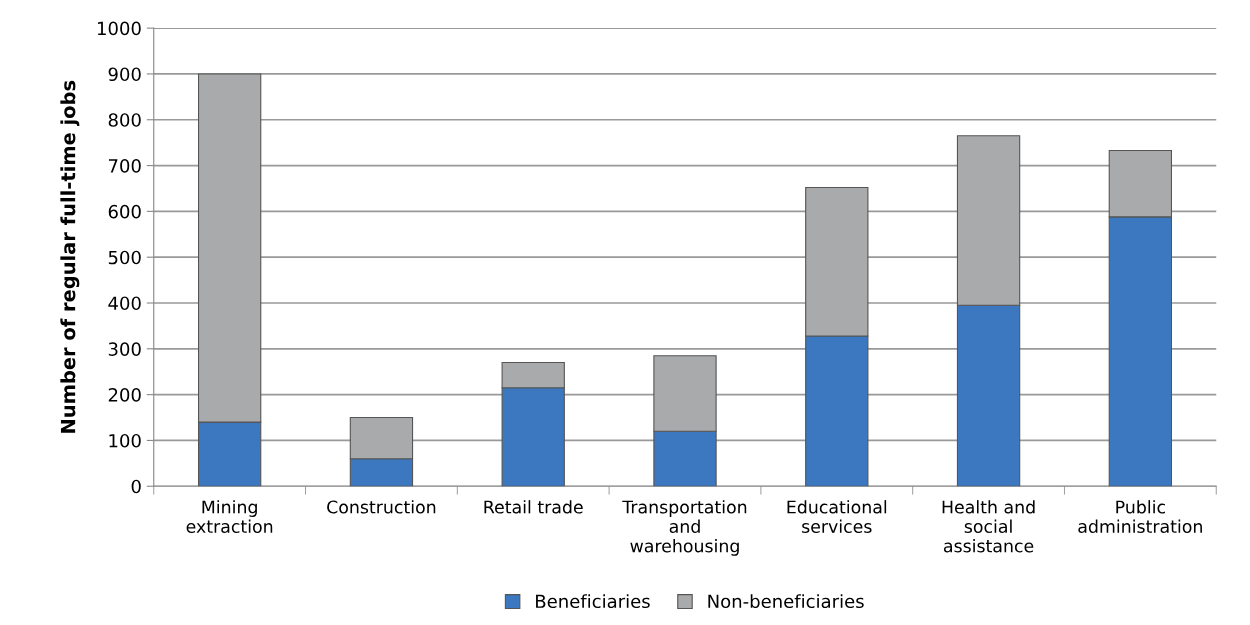  What do you see at coordinates (229, 517) in the screenshot?
I see `x-tick-label: Mining extraction` at bounding box center [229, 517].